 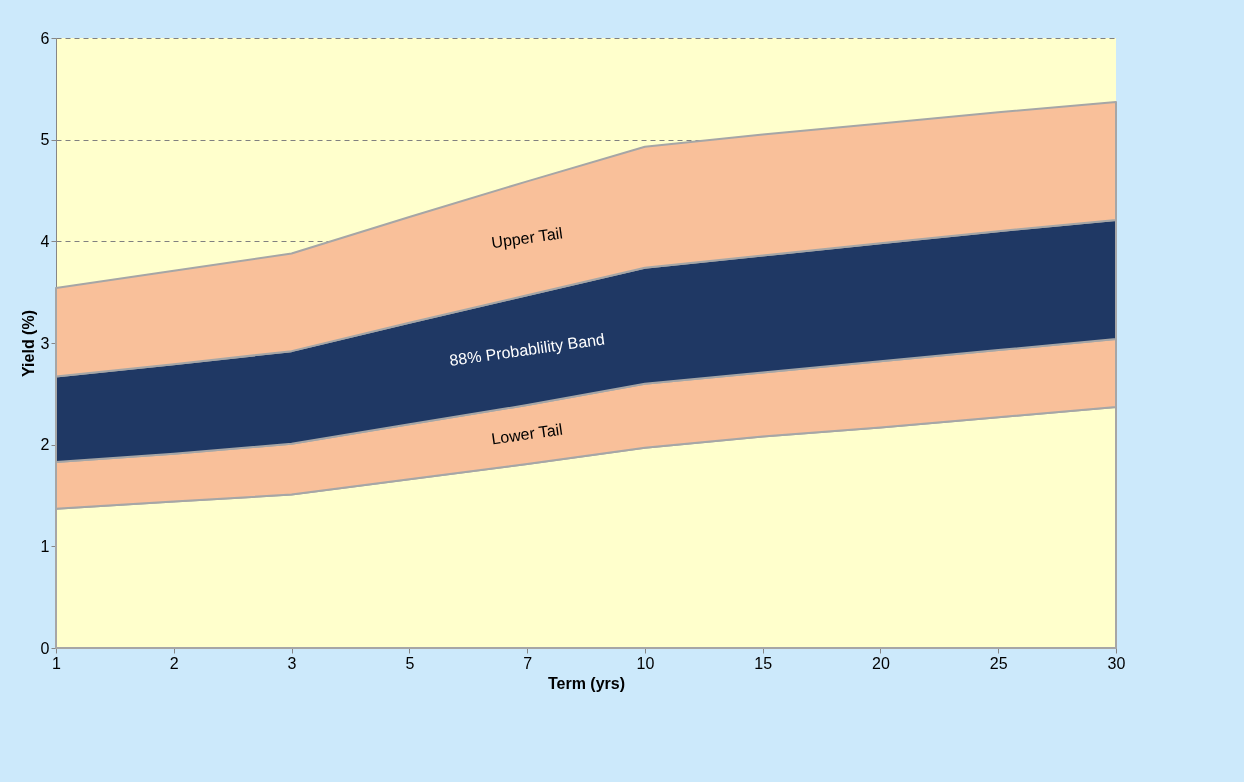 What do you see at coordinates (45, 140) in the screenshot?
I see `y-tick-label: 5` at bounding box center [45, 140].